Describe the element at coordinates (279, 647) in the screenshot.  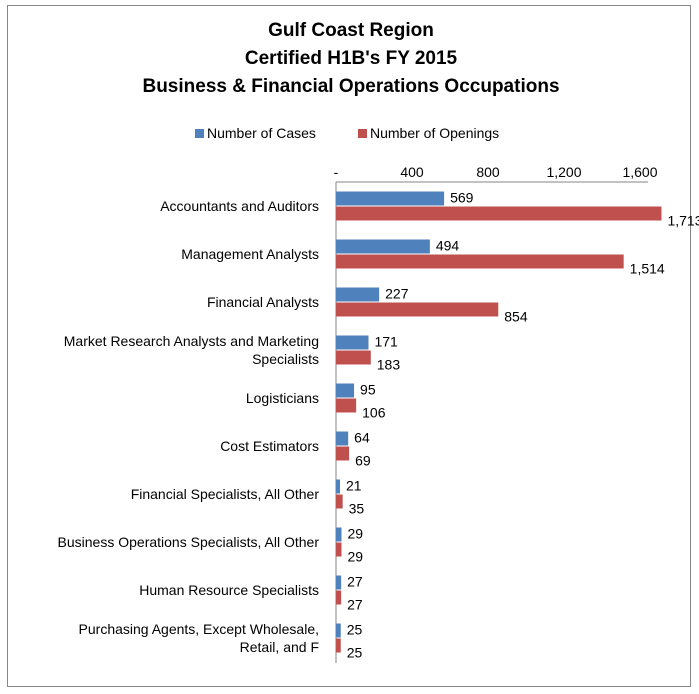
I see `category-label: Retail, and F` at that location.